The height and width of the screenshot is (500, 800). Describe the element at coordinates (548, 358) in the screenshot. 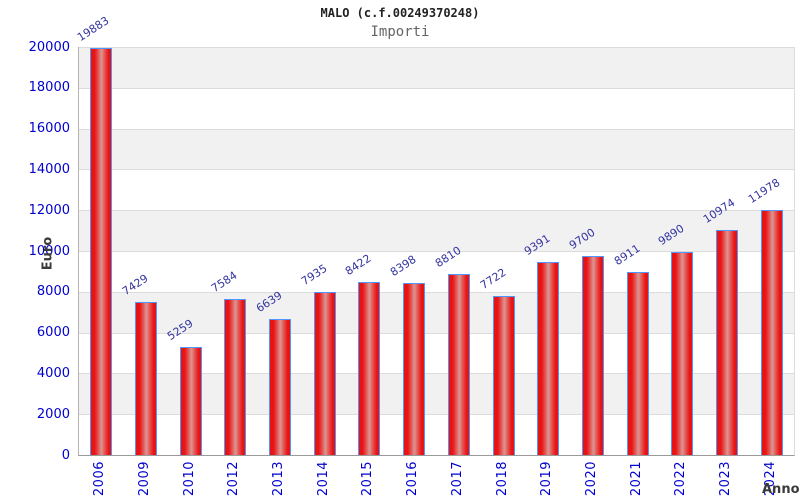

I see `bar-2019` at that location.